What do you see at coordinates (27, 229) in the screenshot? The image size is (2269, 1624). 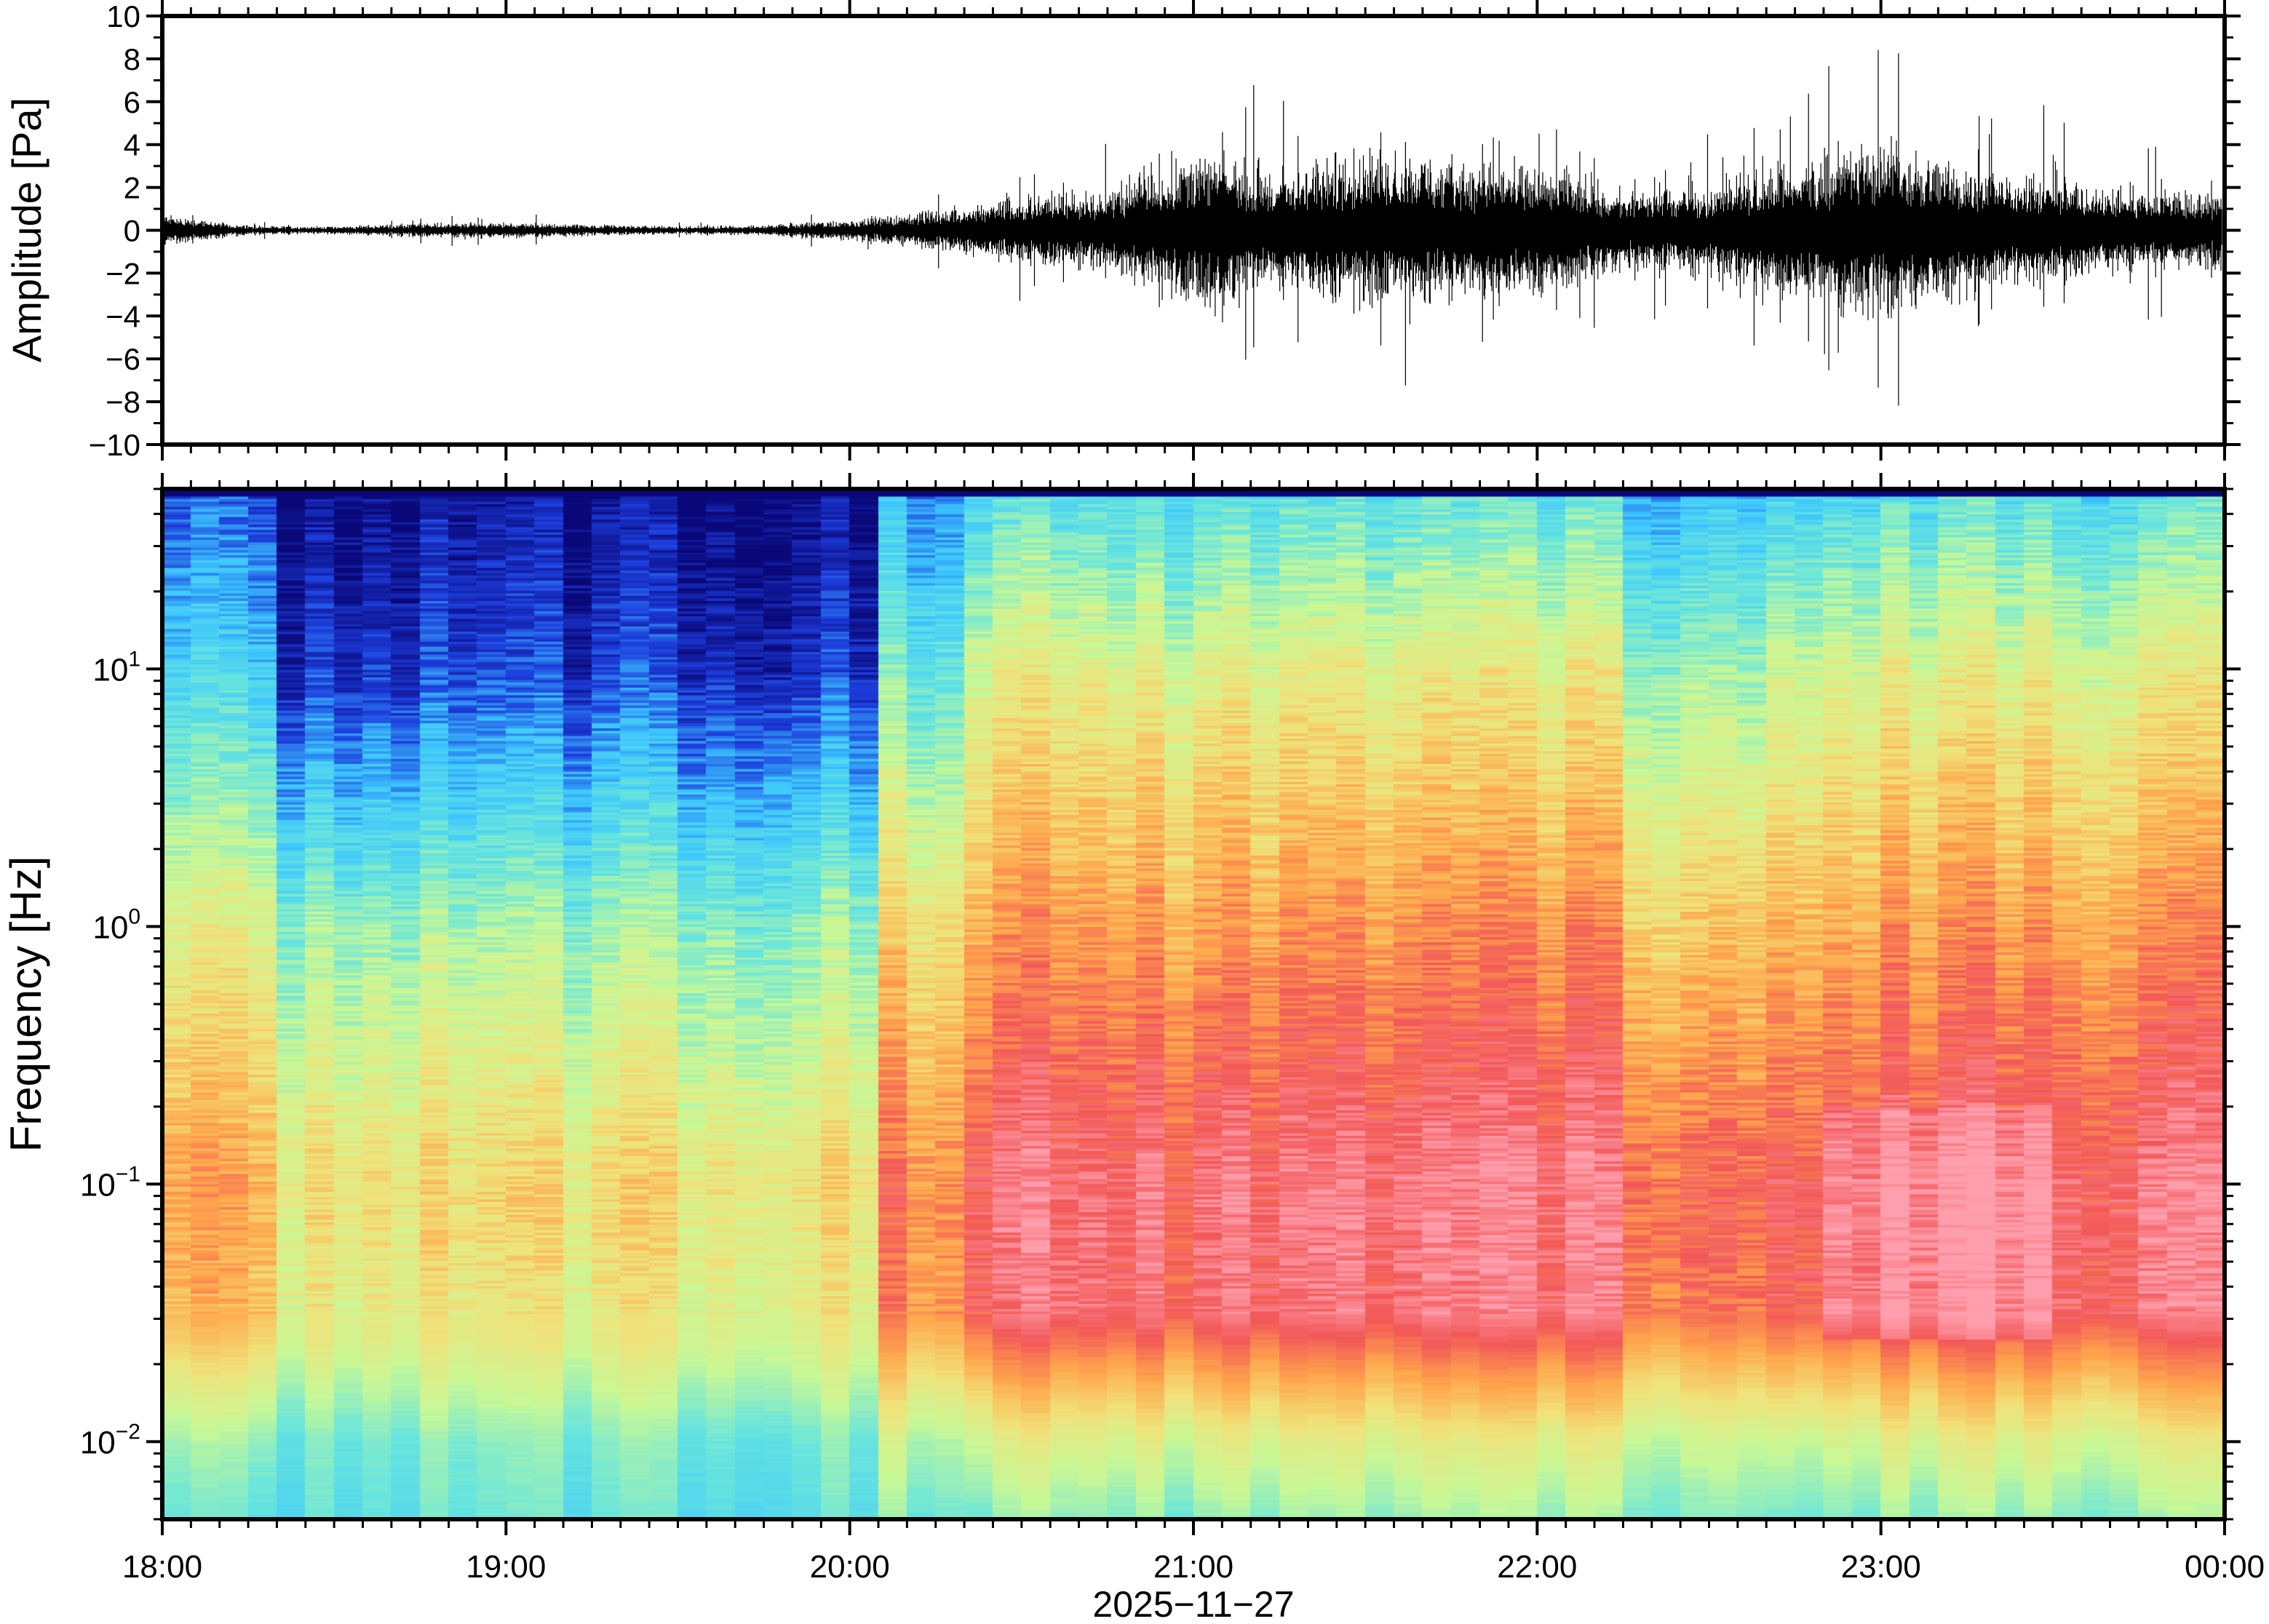 I see `amplitude-axis-label: Amplitude [Pa]` at bounding box center [27, 229].